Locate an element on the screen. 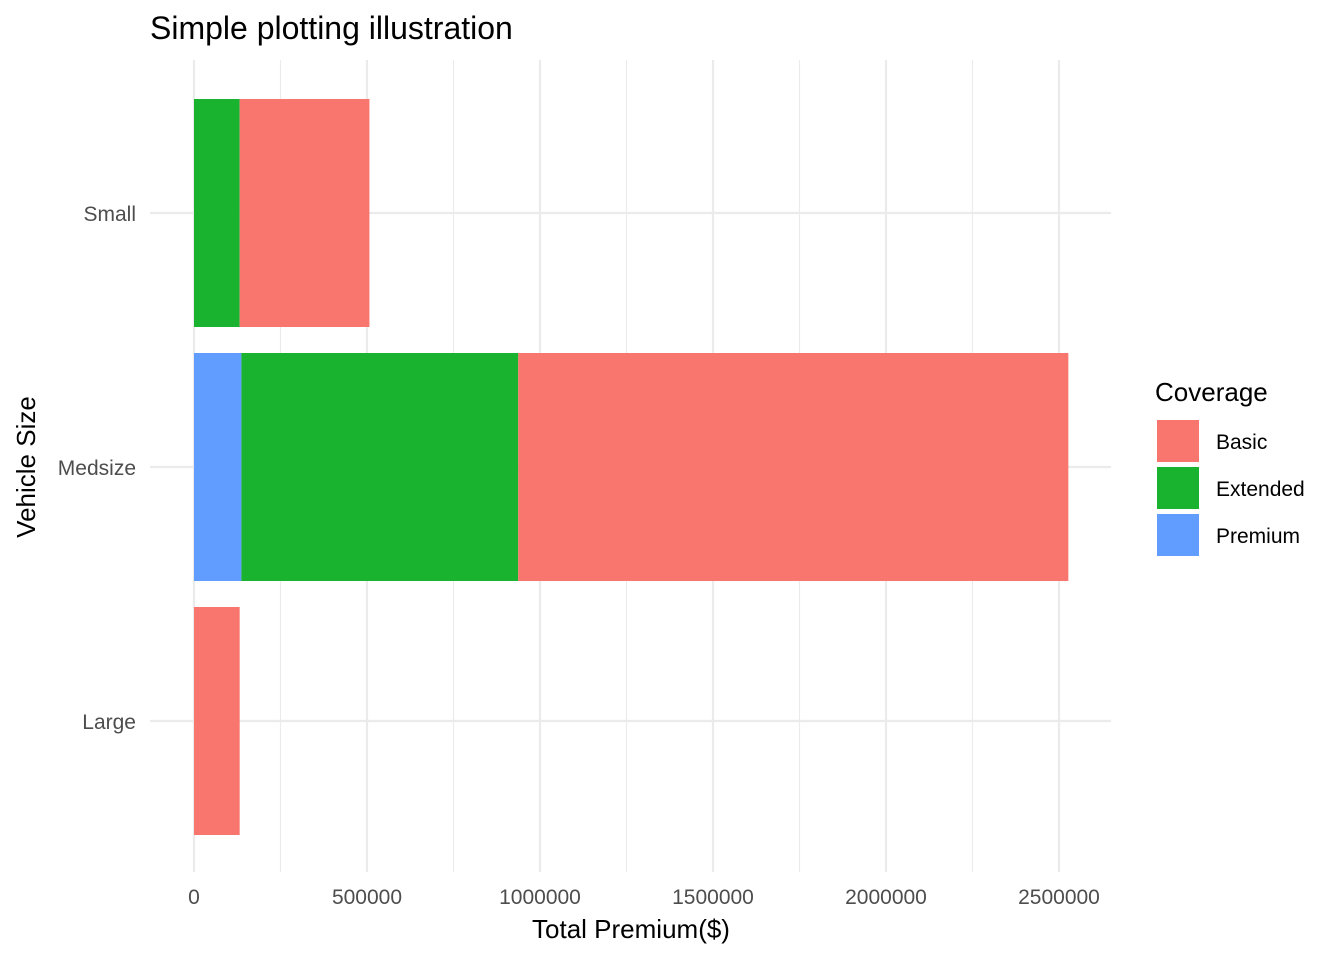 The width and height of the screenshot is (1344, 960). x-tick-label: 0 is located at coordinates (194, 897).